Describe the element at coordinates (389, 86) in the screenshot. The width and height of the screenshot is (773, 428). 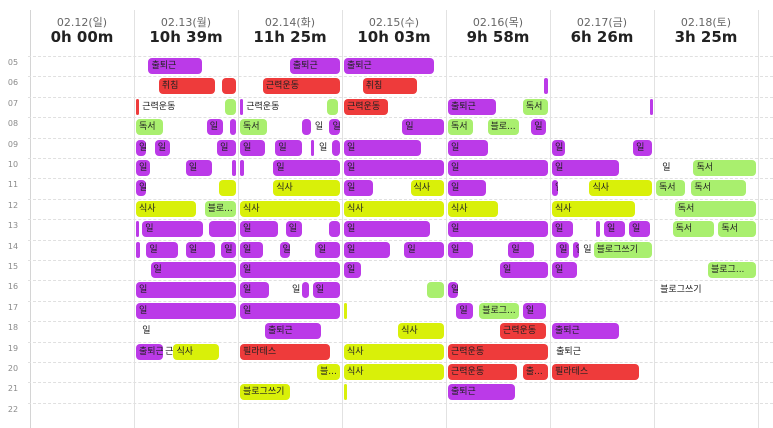
I see `event-block: 취침` at that location.